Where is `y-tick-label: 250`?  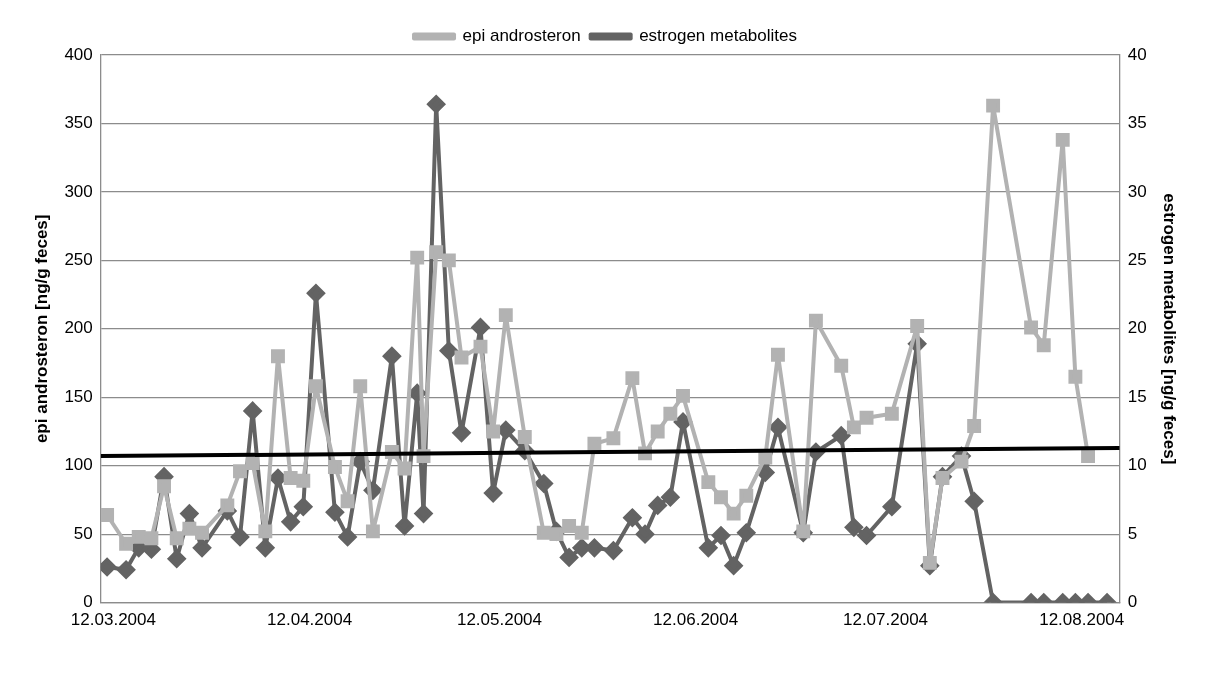
y-tick-label: 250 is located at coordinates (78, 260).